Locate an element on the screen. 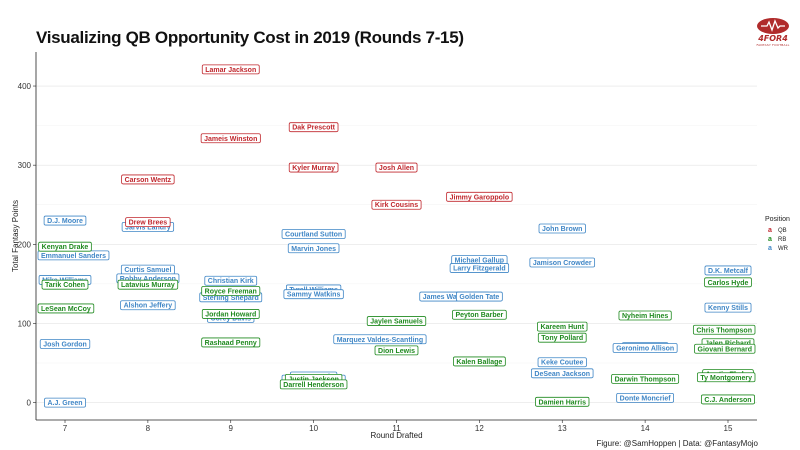 The image size is (800, 450). data-point-label: Ty Montgomery is located at coordinates (726, 377).